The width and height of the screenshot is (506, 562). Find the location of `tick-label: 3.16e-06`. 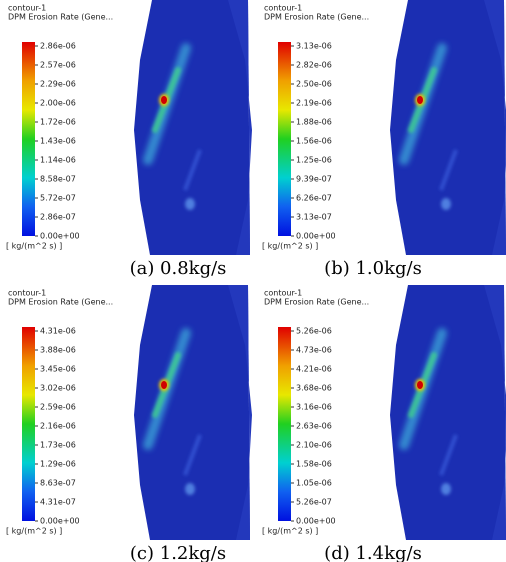

tick-label: 3.16e-06 is located at coordinates (314, 407).